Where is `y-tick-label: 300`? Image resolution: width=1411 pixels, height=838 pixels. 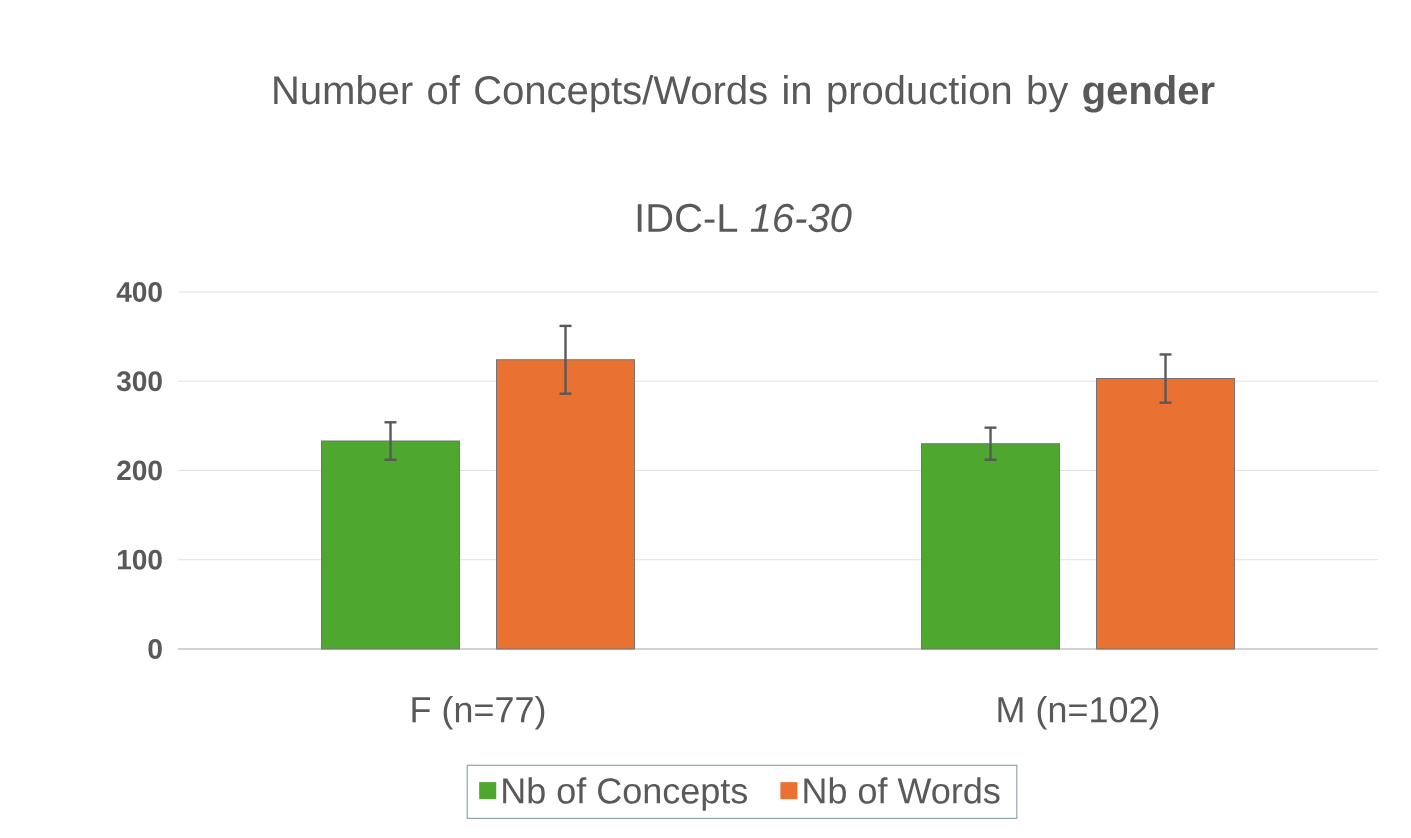 y-tick-label: 300 is located at coordinates (139, 381).